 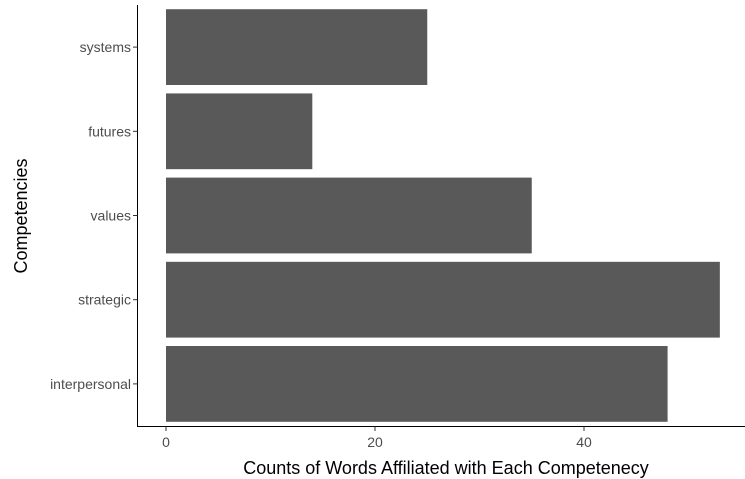 What do you see at coordinates (111, 216) in the screenshot?
I see `y-tick-label-values: values` at bounding box center [111, 216].